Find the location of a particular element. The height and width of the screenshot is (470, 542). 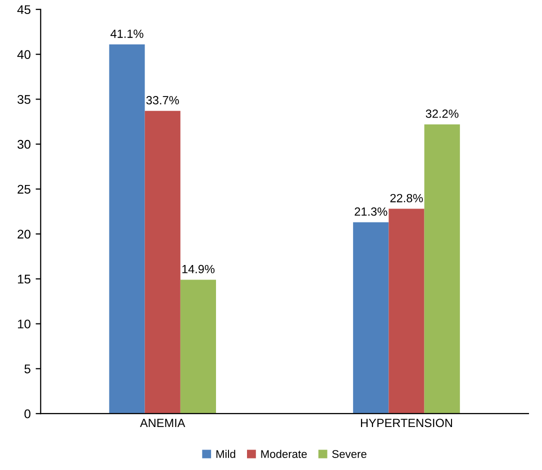

data-label: 21.3% is located at coordinates (371, 211).